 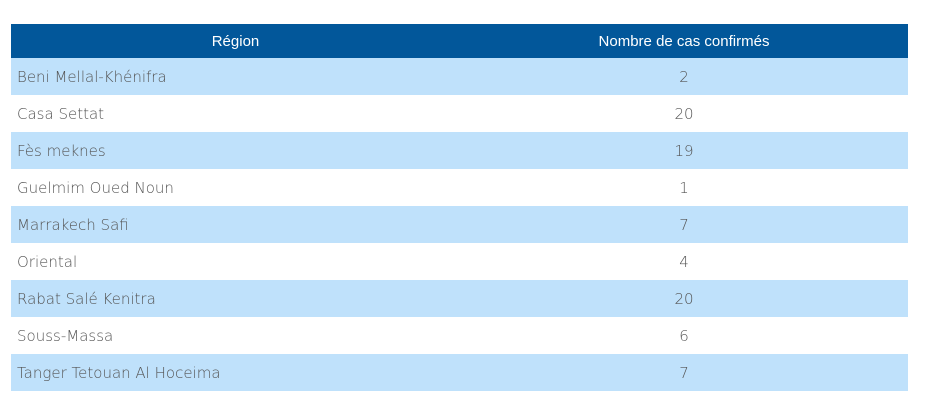 I want to click on table-row: Fès meknes 19, so click(x=459, y=150).